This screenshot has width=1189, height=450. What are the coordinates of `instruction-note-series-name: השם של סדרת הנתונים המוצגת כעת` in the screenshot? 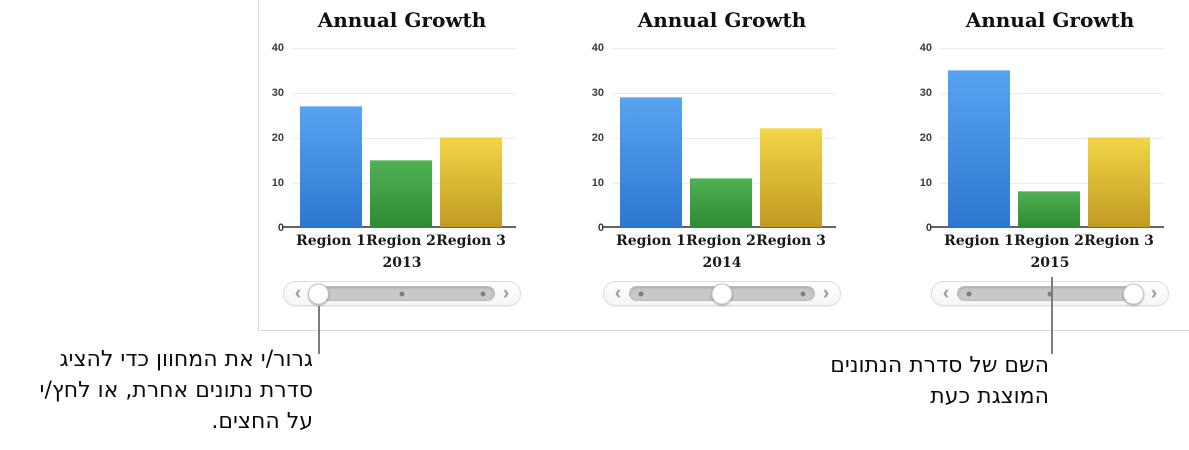 It's located at (874, 381).